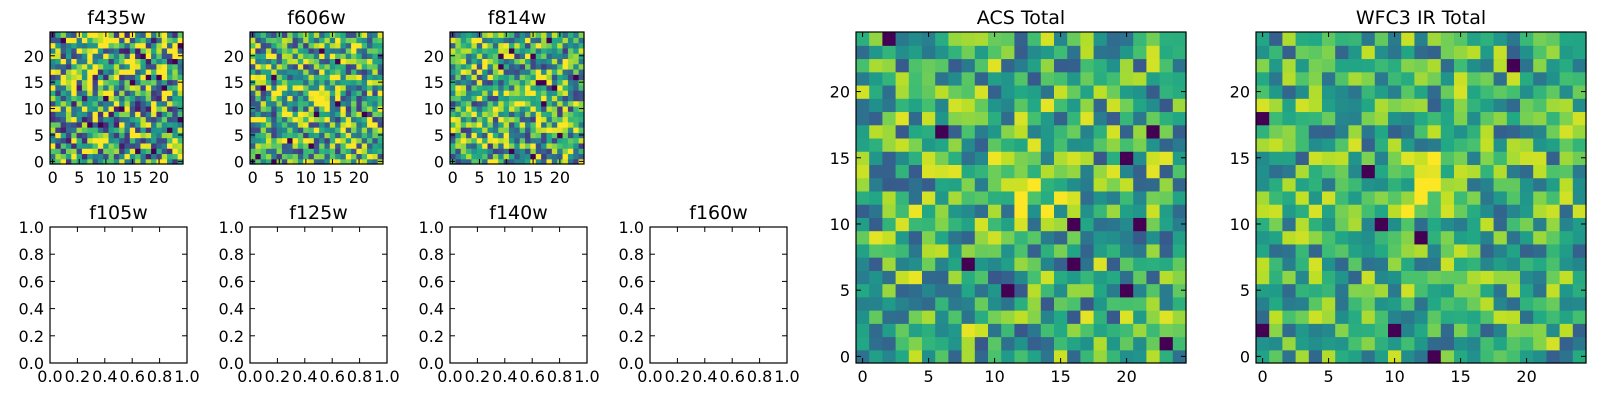  What do you see at coordinates (840, 92) in the screenshot?
I see `y-tick-label: 20` at bounding box center [840, 92].